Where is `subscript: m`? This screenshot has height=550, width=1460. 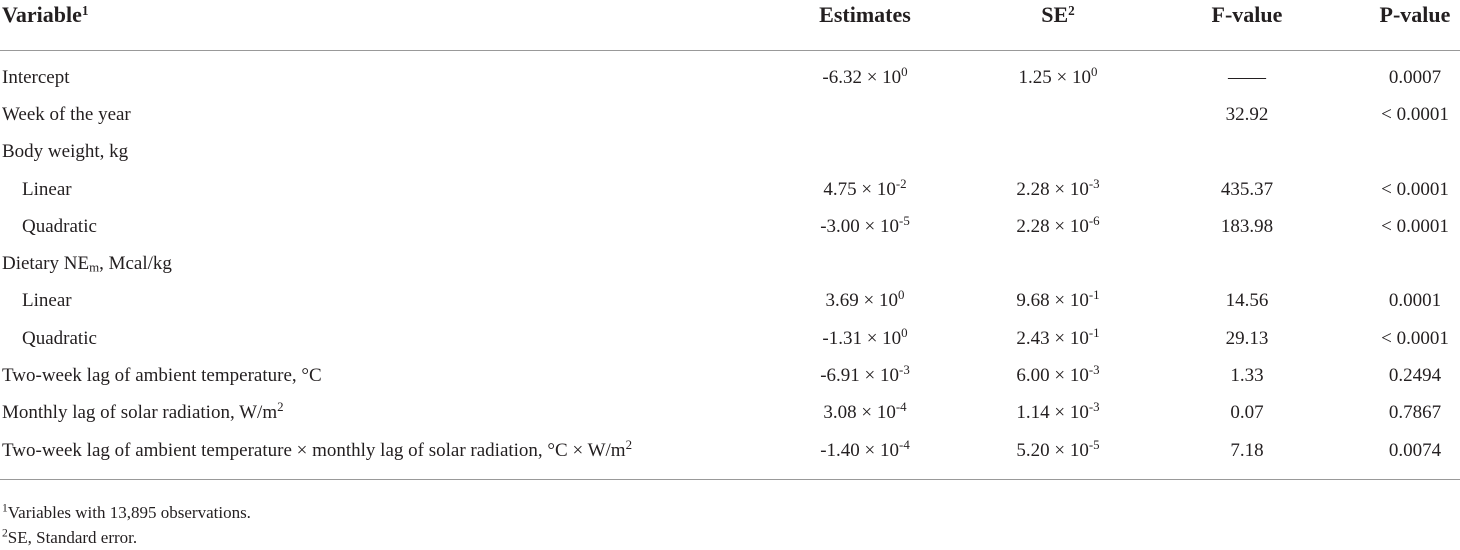 subscript: m is located at coordinates (94, 267).